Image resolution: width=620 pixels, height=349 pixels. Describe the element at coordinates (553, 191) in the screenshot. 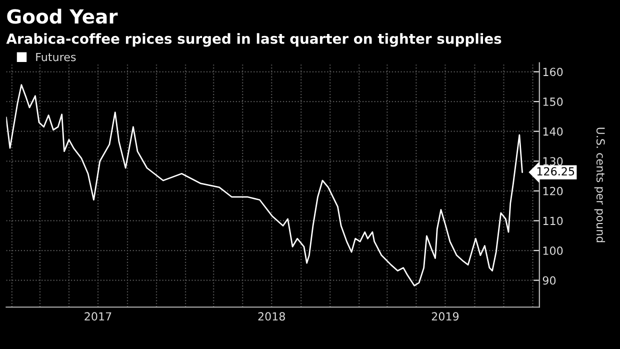

I see `y-tick-label: 120` at that location.